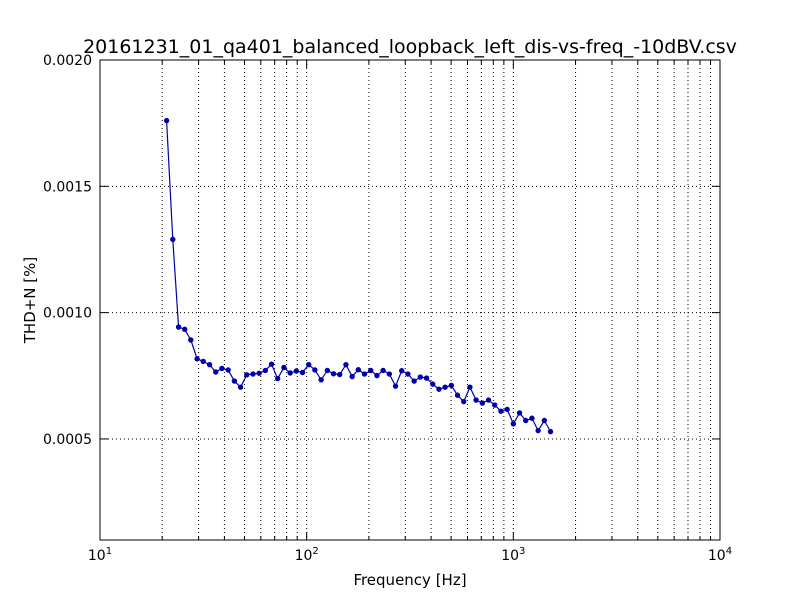  What do you see at coordinates (67, 61) in the screenshot?
I see `y-tick-label: 0.0020` at bounding box center [67, 61].